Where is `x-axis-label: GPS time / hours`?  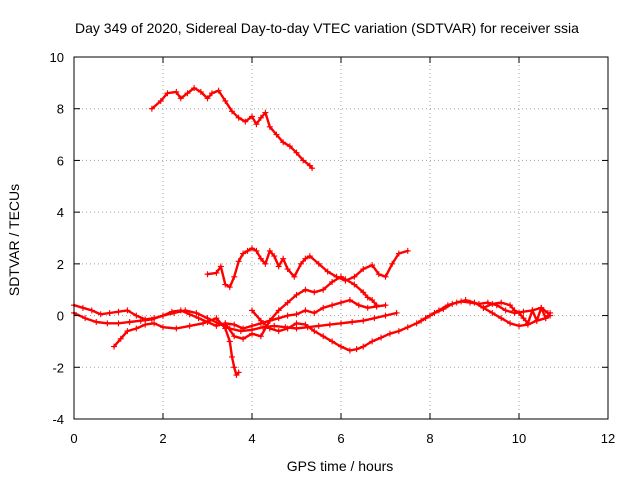
x-axis-label: GPS time / hours is located at coordinates (340, 466).